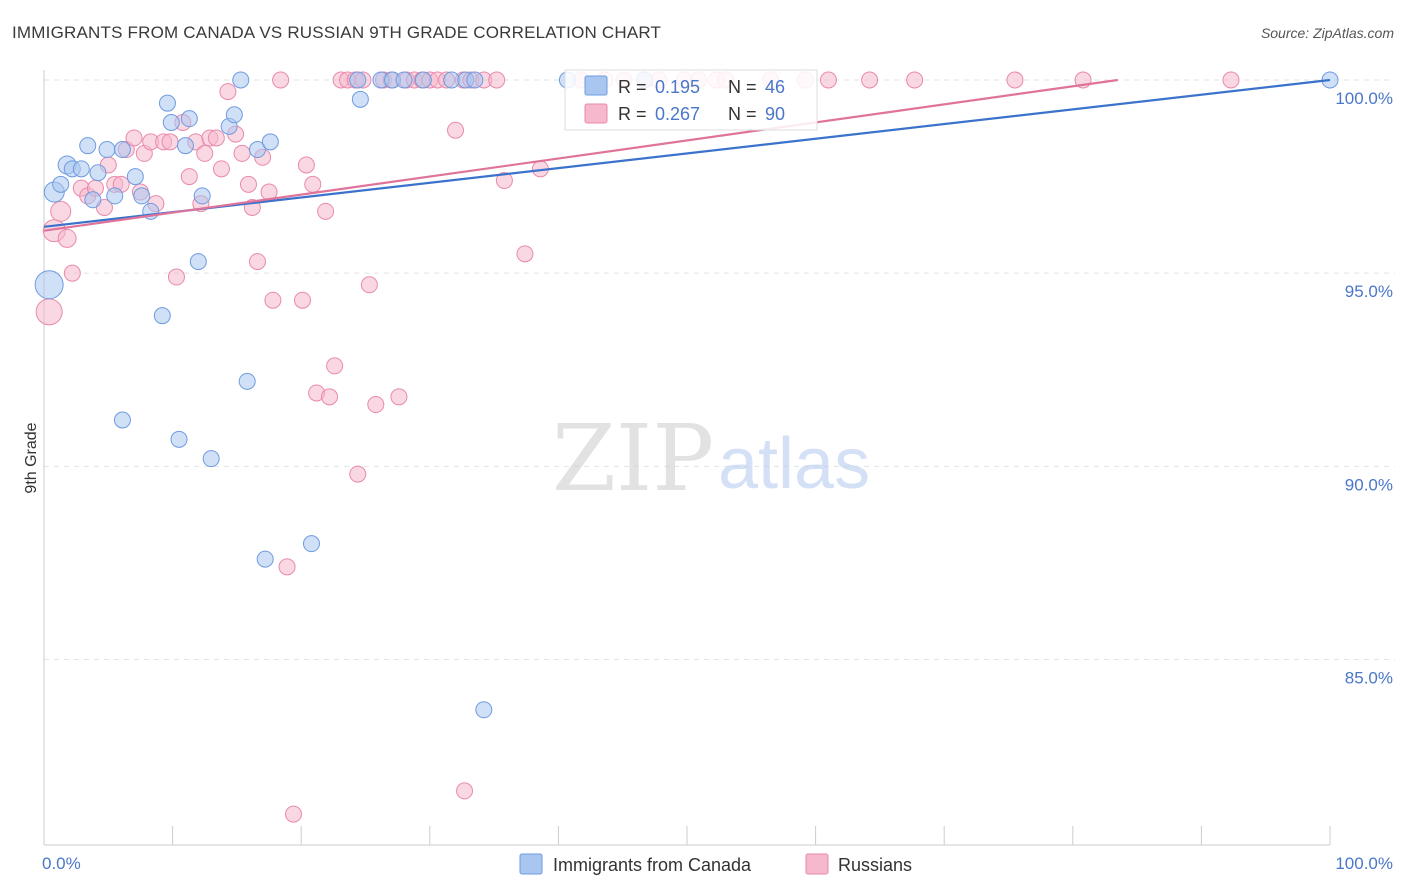 This screenshot has width=1406, height=892. I want to click on stats-n-label-russians: N =, so click(742, 114).